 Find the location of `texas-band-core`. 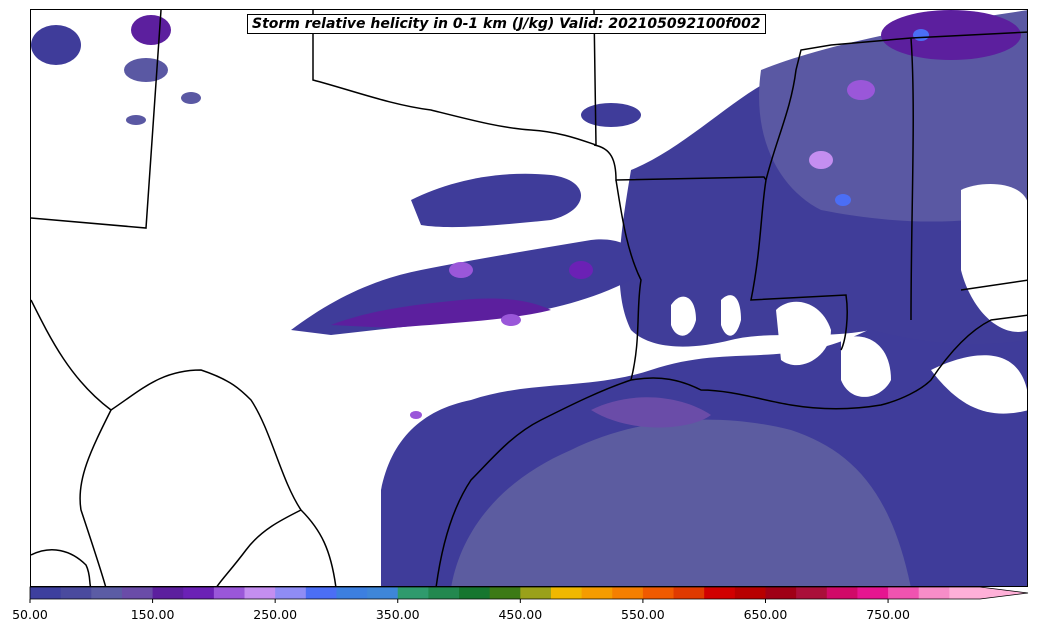

texas-band-core is located at coordinates (441, 313).